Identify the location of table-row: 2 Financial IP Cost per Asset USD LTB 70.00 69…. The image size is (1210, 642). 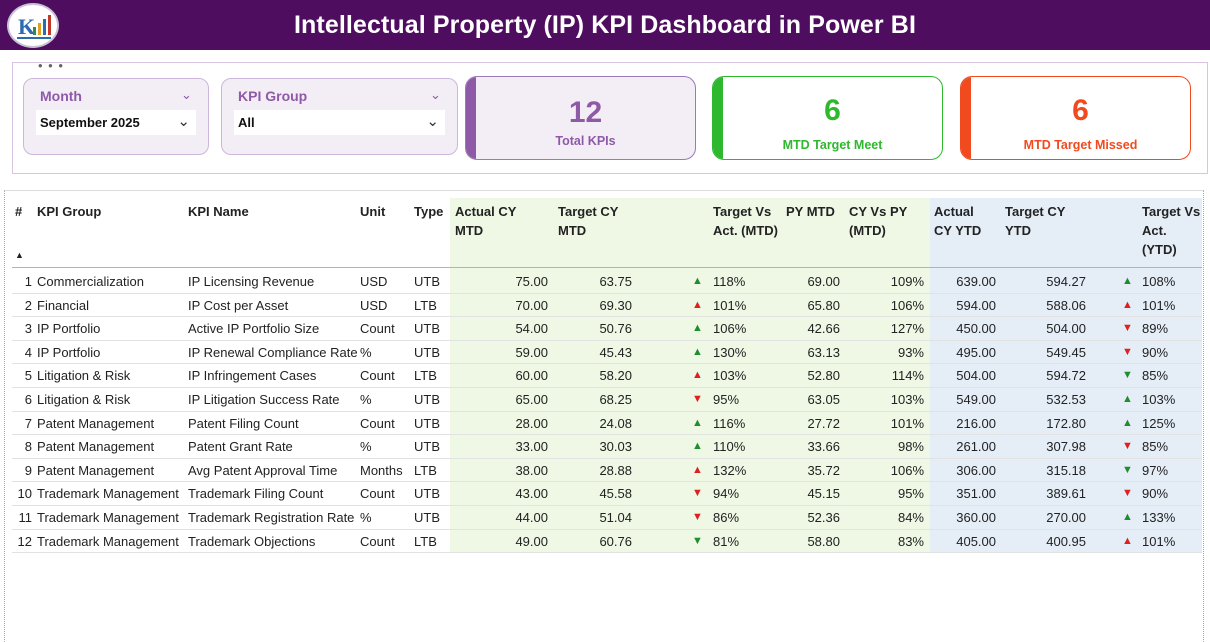
(605, 306).